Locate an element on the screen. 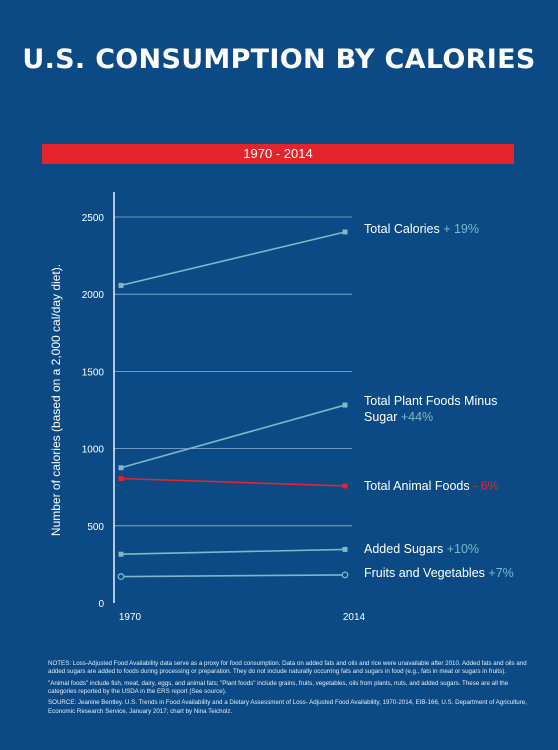 Image resolution: width=558 pixels, height=750 pixels. point-total-animal-foods-1970 is located at coordinates (121, 479).